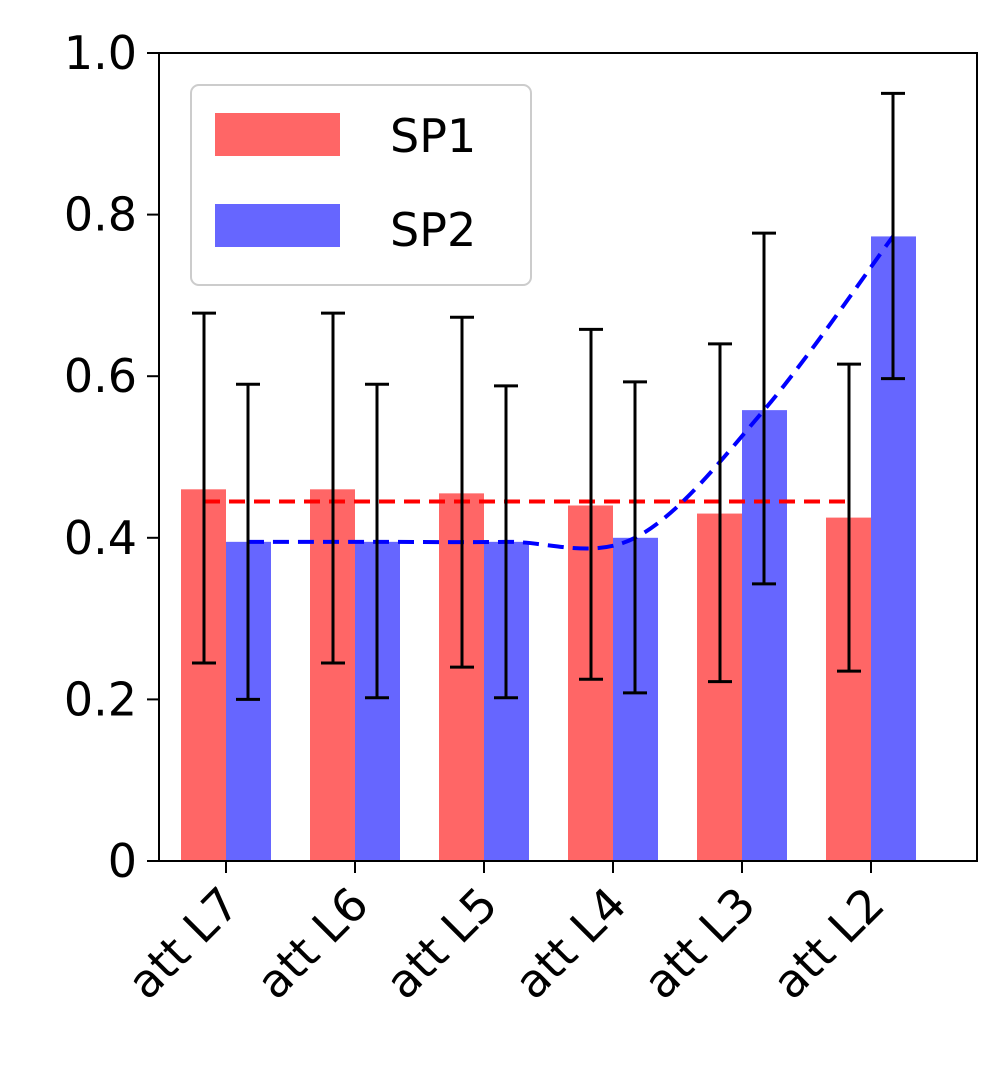 Image resolution: width=1007 pixels, height=1092 pixels. What do you see at coordinates (433, 136) in the screenshot?
I see `legend-label-sp1: SP1` at bounding box center [433, 136].